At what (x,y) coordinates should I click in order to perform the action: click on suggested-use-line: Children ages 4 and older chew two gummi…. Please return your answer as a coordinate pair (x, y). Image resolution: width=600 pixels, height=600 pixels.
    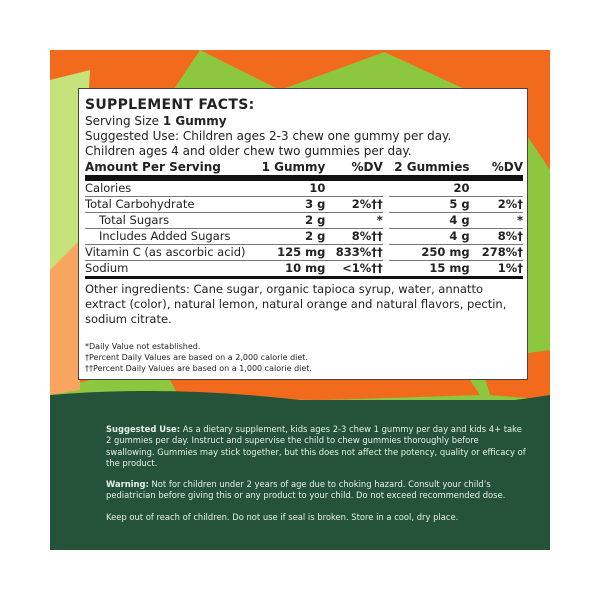
    Looking at the image, I should click on (248, 151).